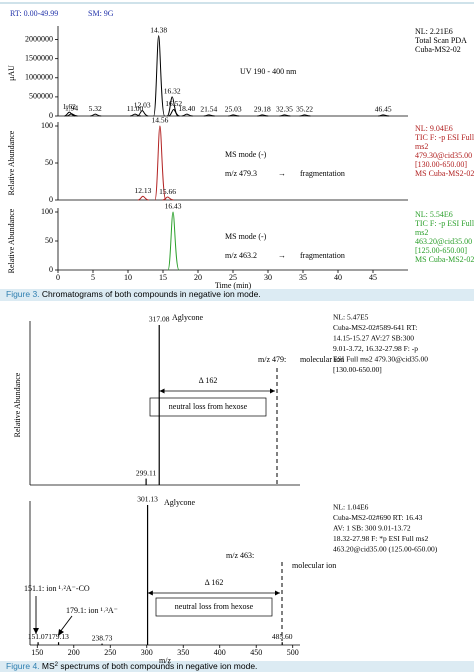  What do you see at coordinates (380, 538) in the screenshot?
I see `info-line: 18.32-27.98 F: *p ESI Full ms2` at bounding box center [380, 538].